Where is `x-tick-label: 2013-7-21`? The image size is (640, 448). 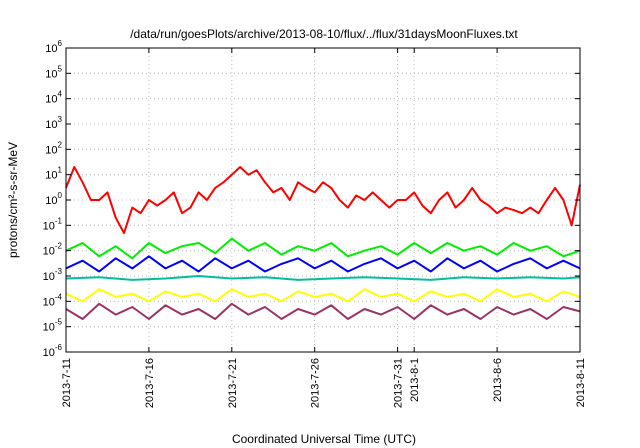
x-tick-label: 2013-7-21 is located at coordinates (233, 383).